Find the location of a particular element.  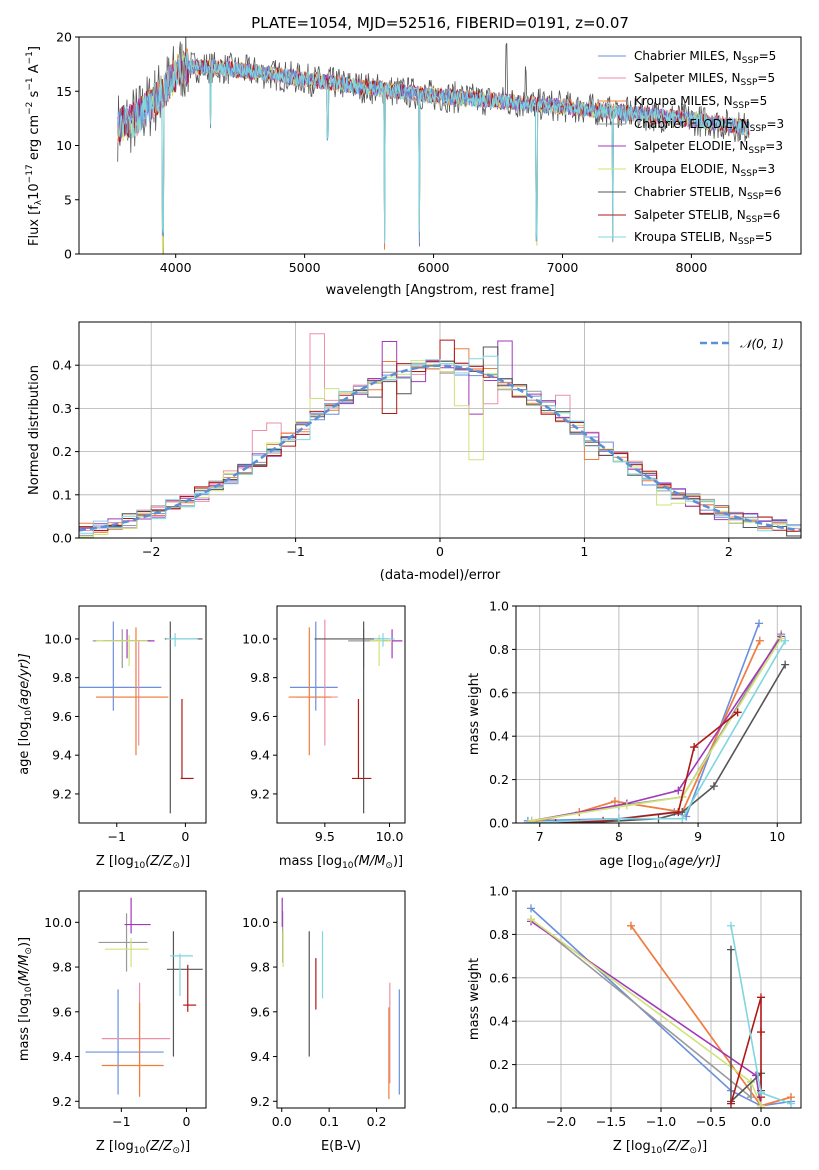

legend-label: Chabrier ELODIE, NSSP=3 is located at coordinates (709, 125).